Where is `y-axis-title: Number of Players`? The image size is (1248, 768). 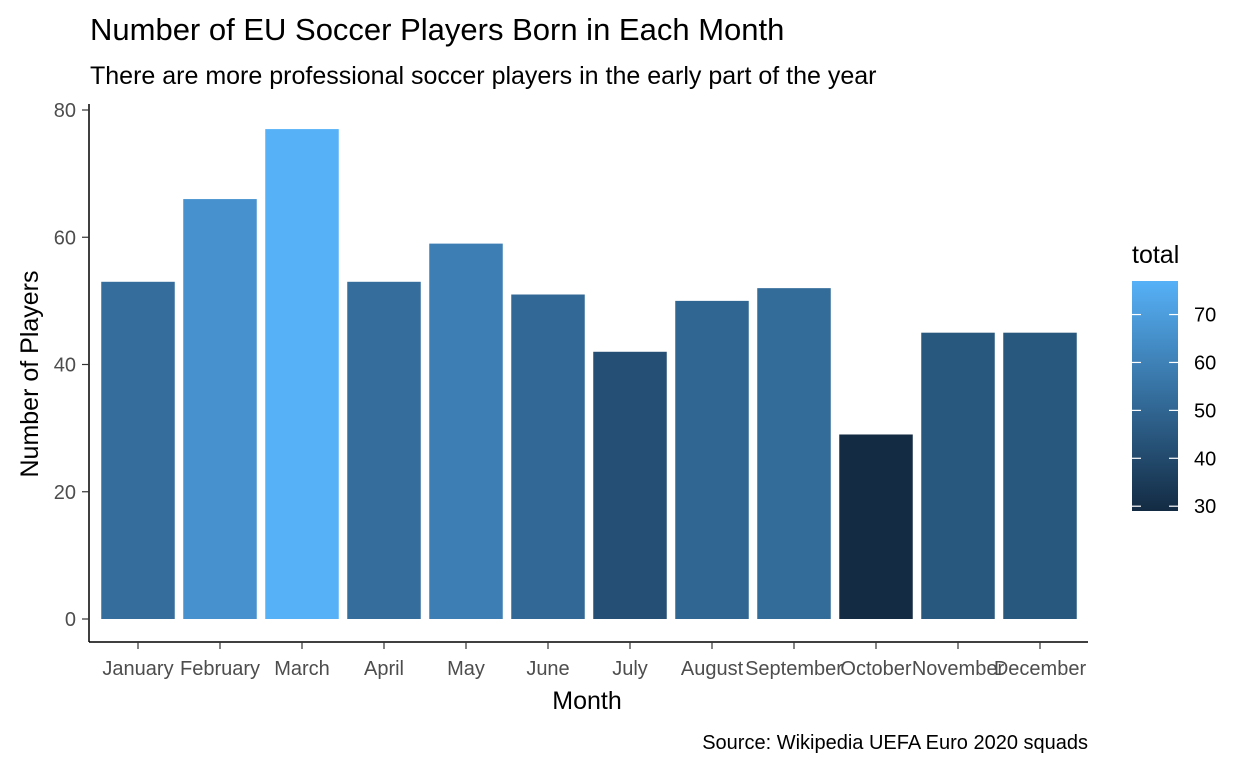 y-axis-title: Number of Players is located at coordinates (30, 373).